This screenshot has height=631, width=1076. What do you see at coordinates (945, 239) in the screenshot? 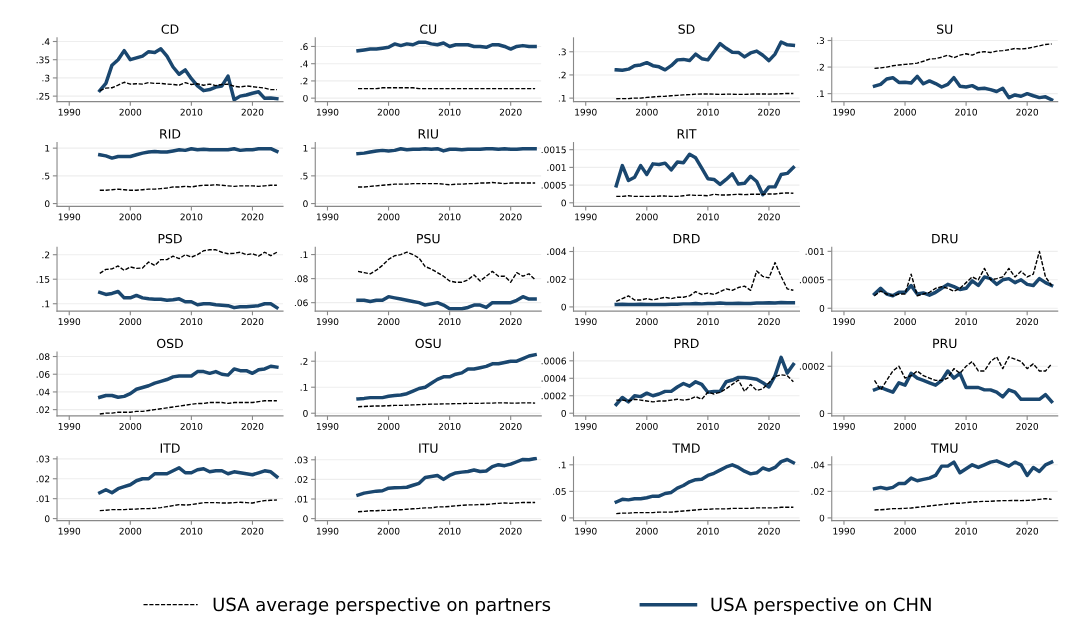
I see `chart-title: DRU` at bounding box center [945, 239].